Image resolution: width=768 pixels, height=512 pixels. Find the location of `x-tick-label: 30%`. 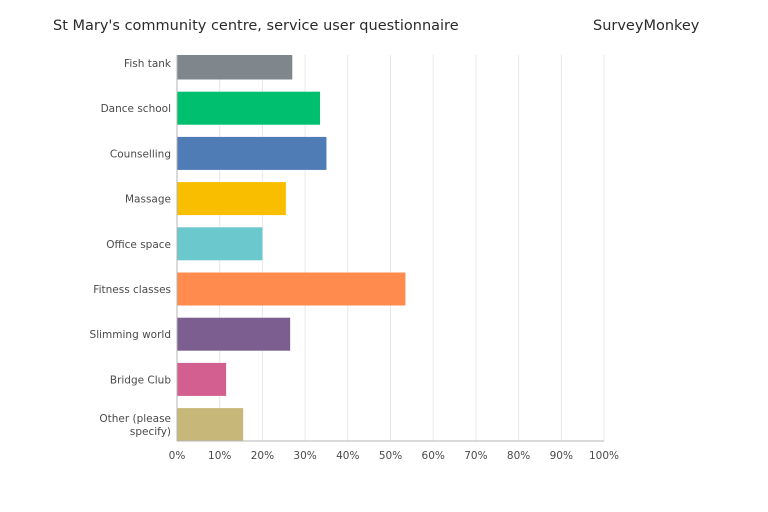

x-tick-label: 30% is located at coordinates (304, 456).